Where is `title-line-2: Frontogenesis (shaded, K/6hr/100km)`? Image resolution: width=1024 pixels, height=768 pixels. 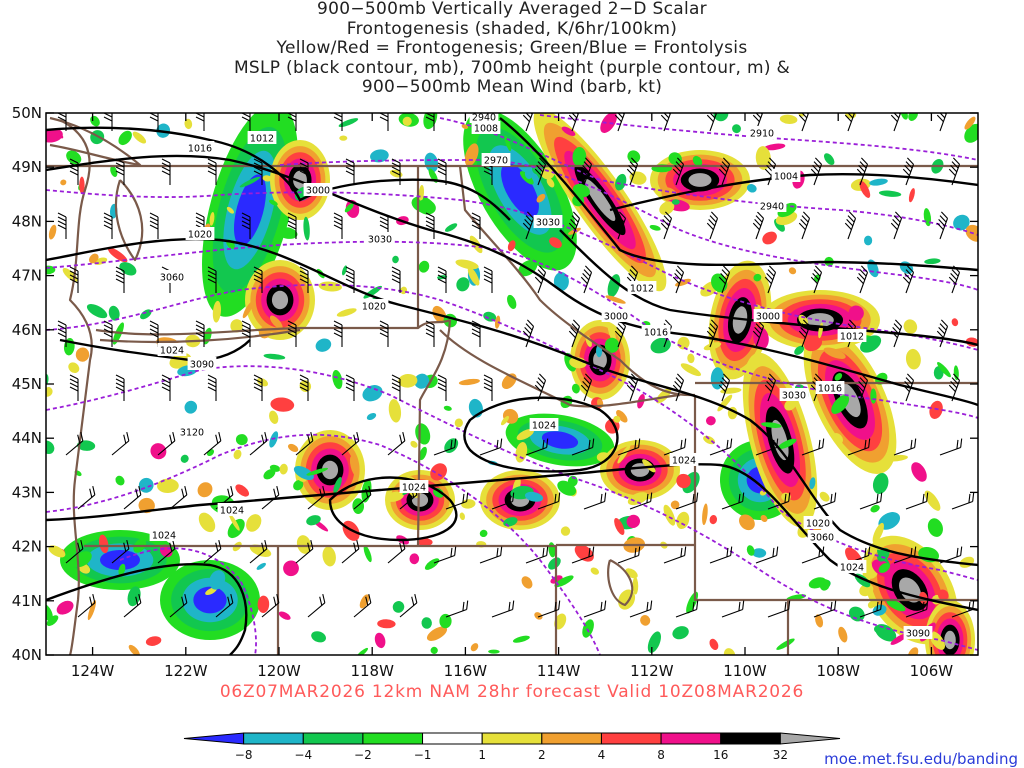
title-line-2: Frontogenesis (shaded, K/6hr/100km) is located at coordinates (512, 28).